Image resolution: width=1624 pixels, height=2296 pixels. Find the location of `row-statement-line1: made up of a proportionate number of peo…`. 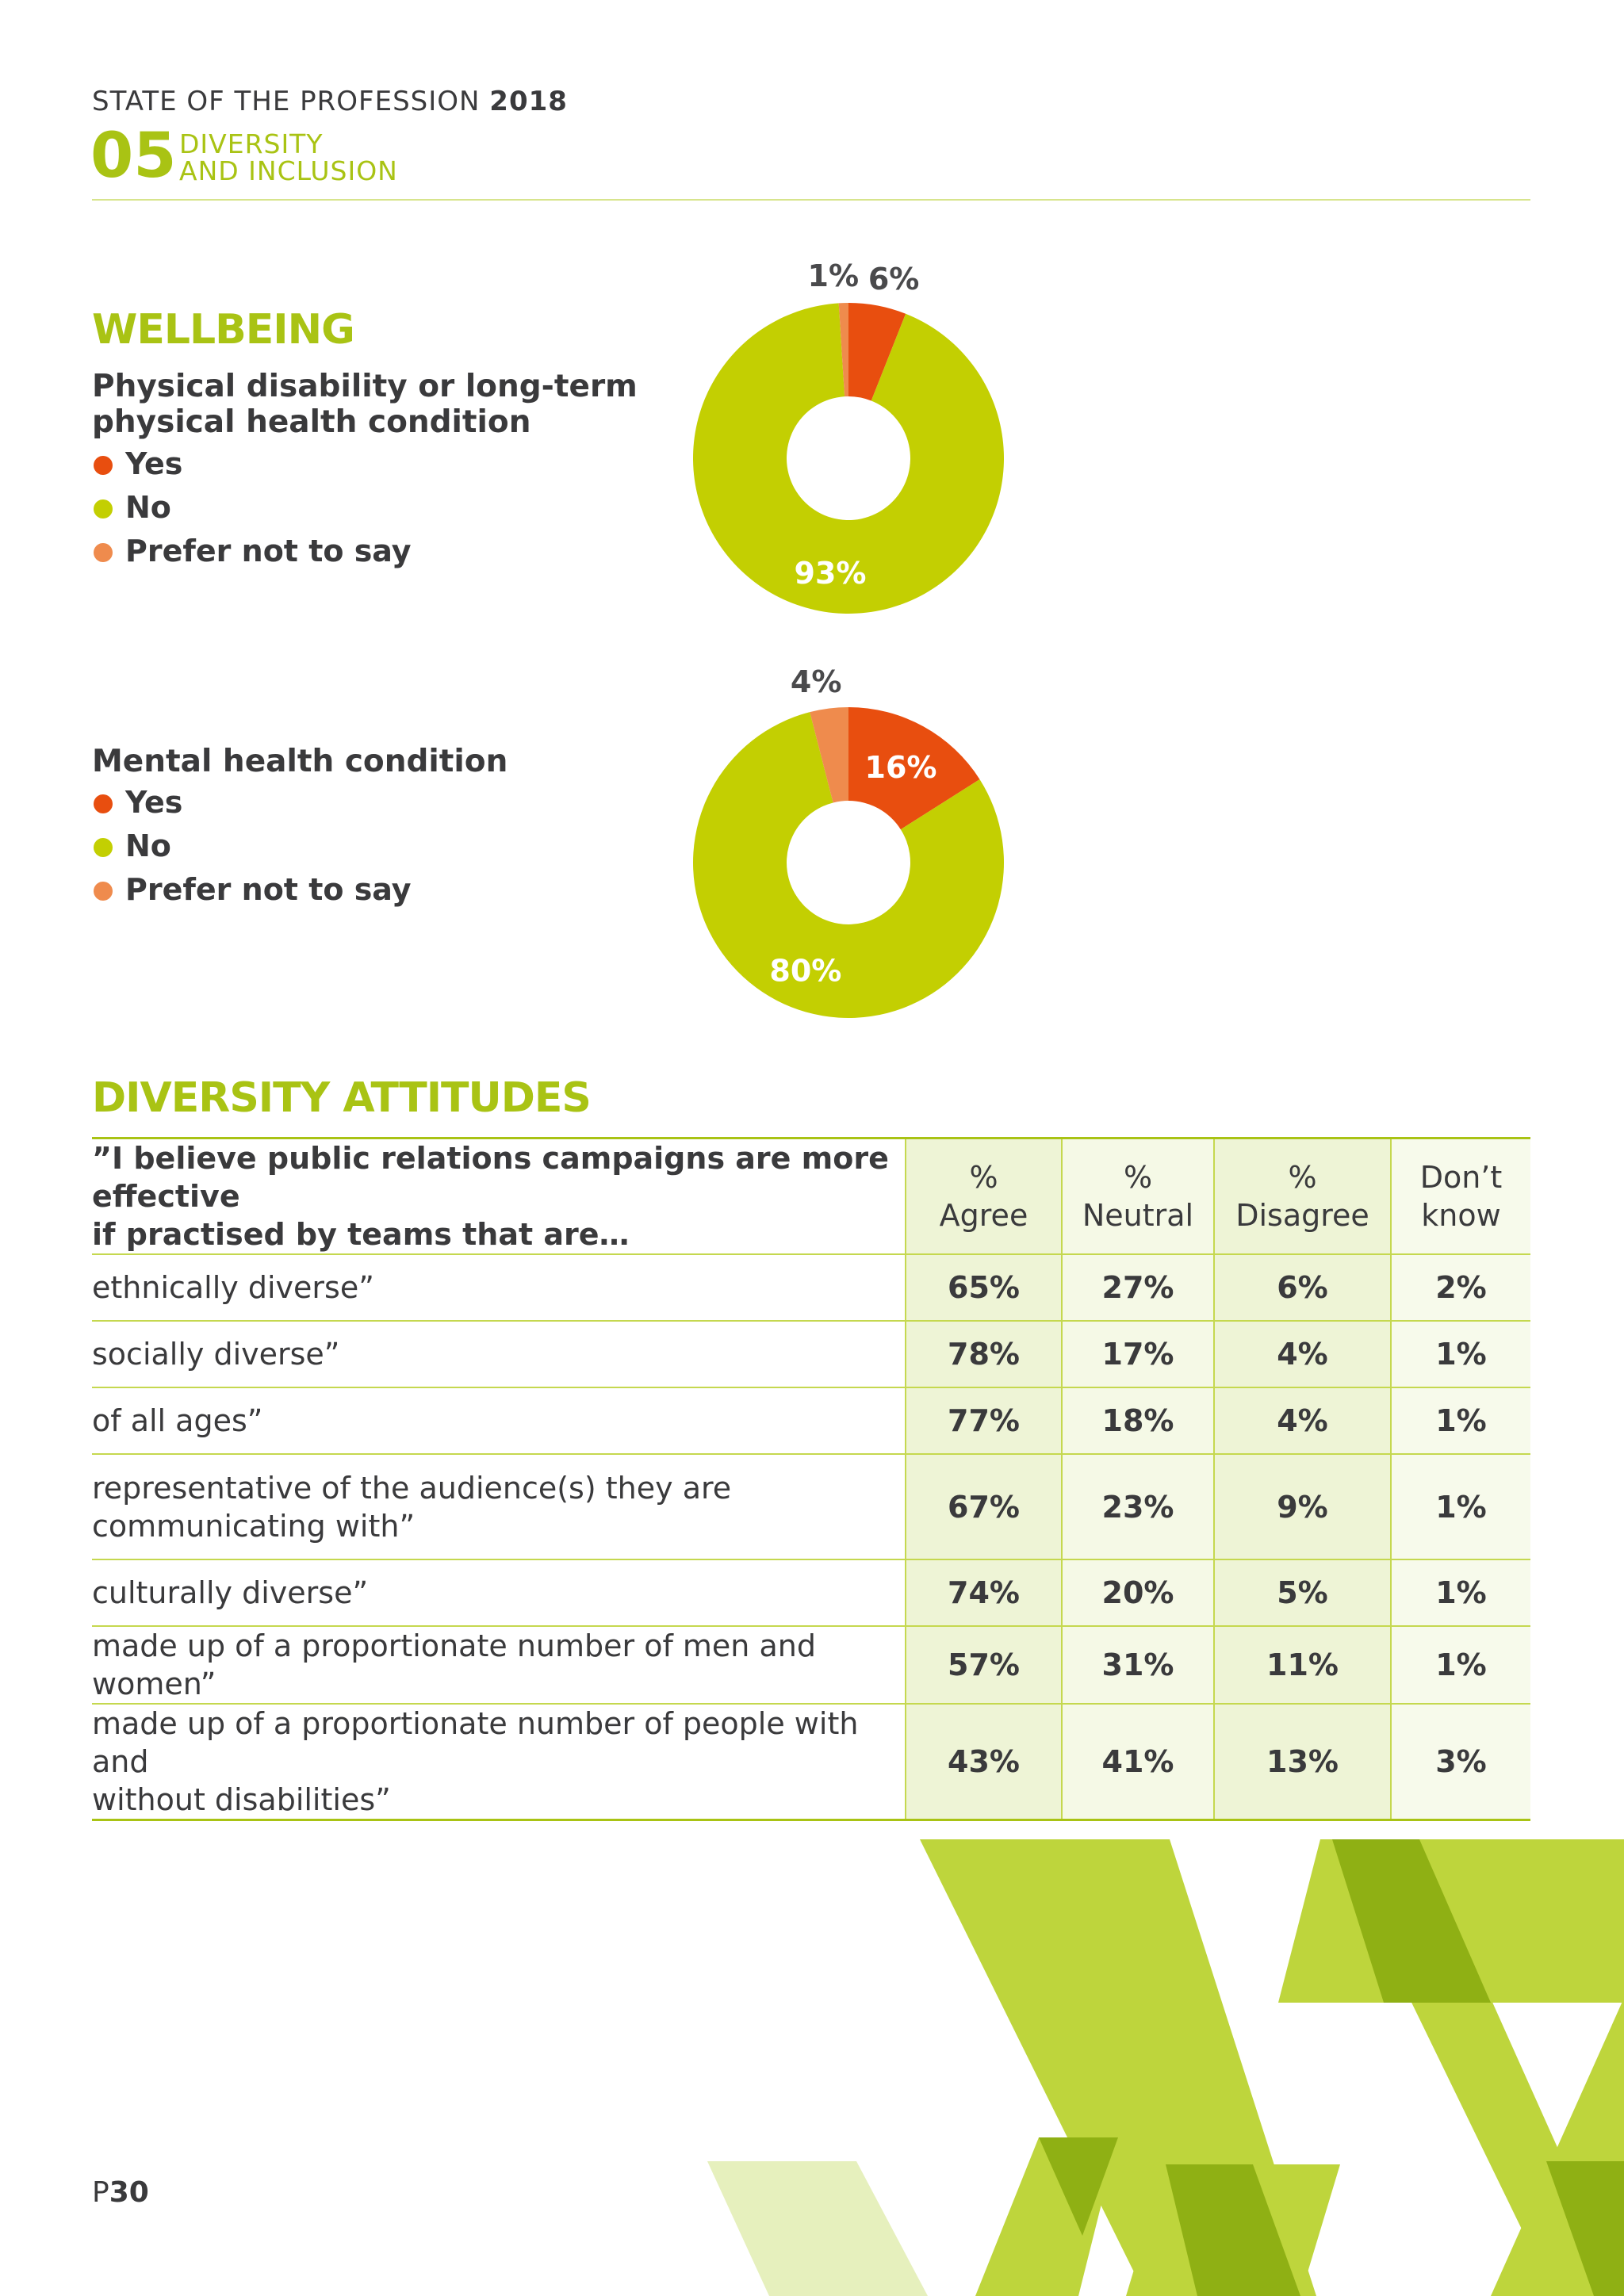

row-statement-line1: made up of a proportionate number of peo… is located at coordinates (476, 1743).